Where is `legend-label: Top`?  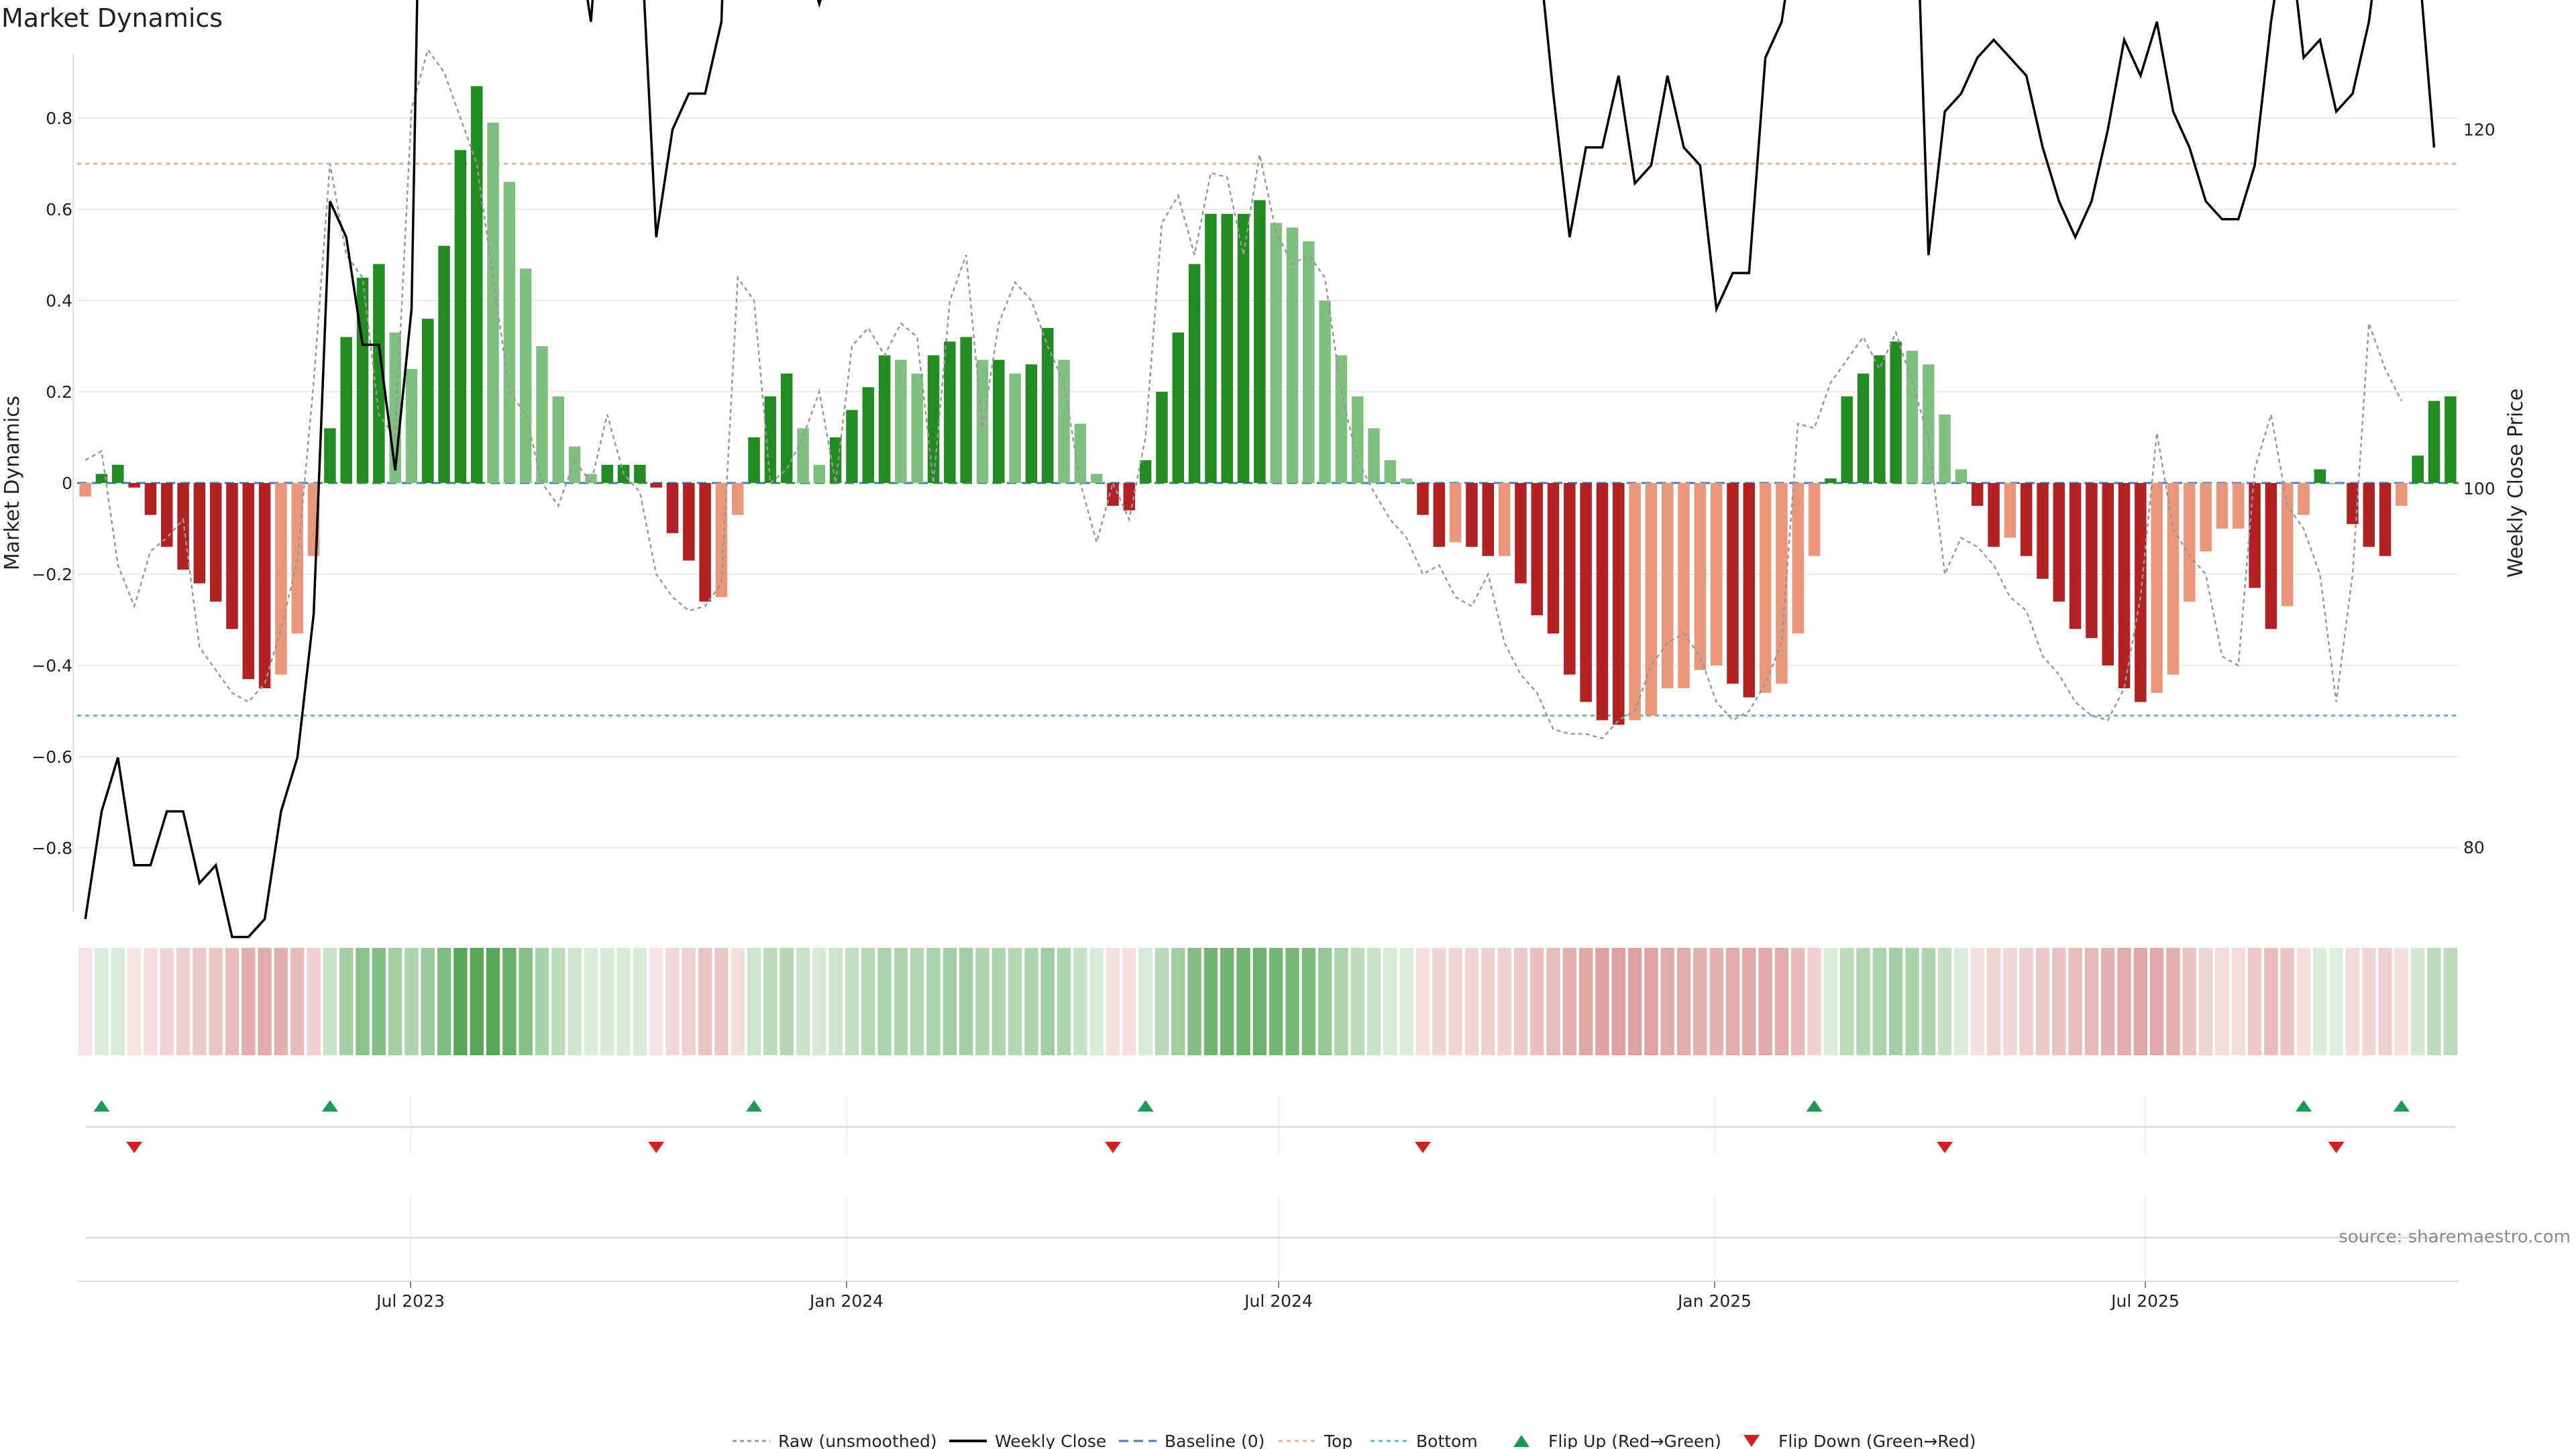
legend-label: Top is located at coordinates (1338, 1440).